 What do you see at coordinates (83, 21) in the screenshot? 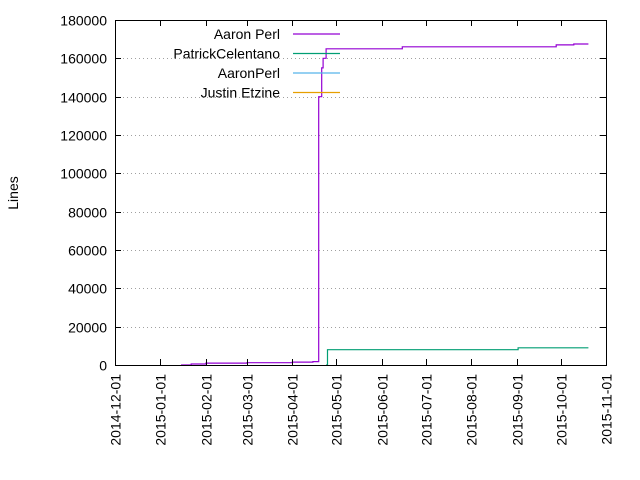
I see `y-tick-label: 180000` at bounding box center [83, 21].